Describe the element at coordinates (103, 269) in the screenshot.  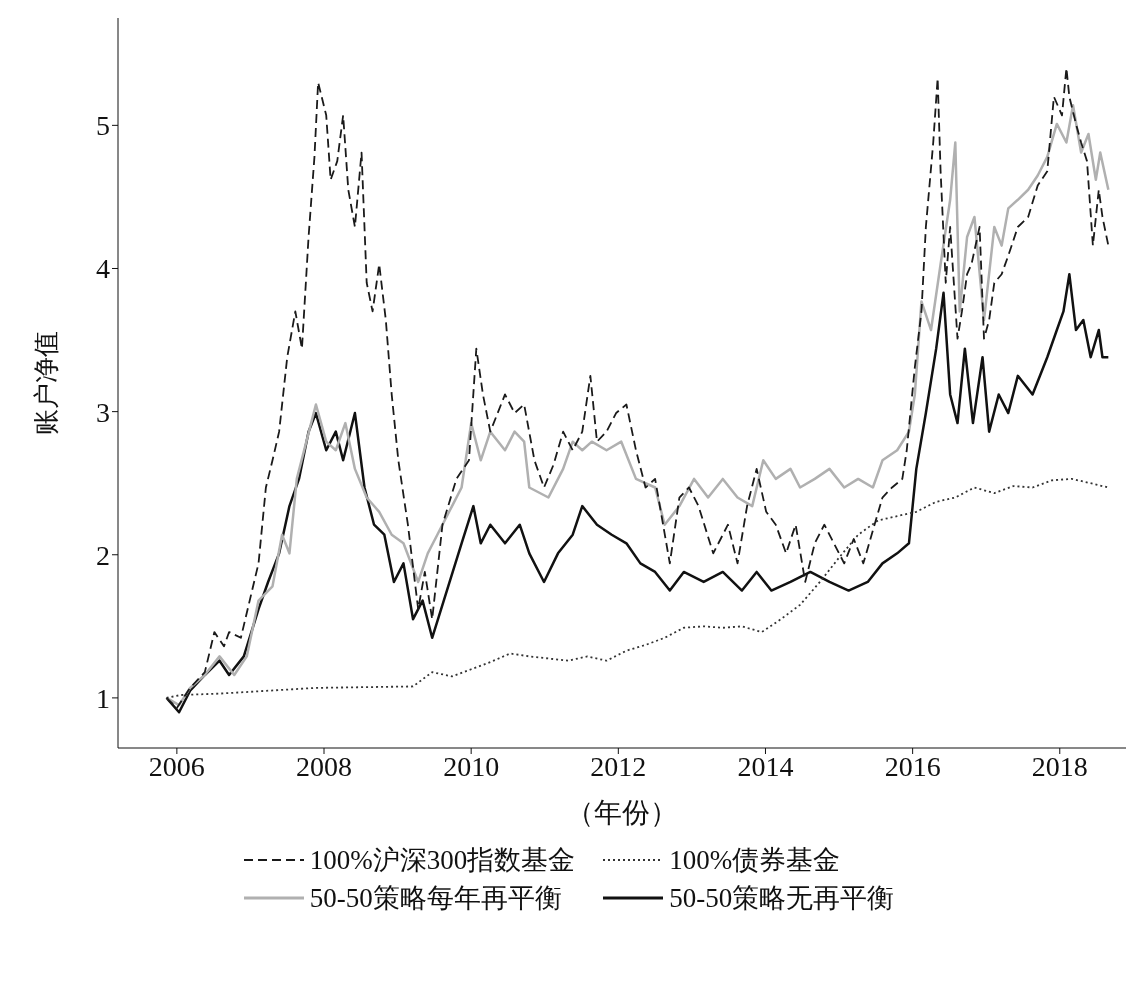
I see `y-tick-label: 4` at that location.